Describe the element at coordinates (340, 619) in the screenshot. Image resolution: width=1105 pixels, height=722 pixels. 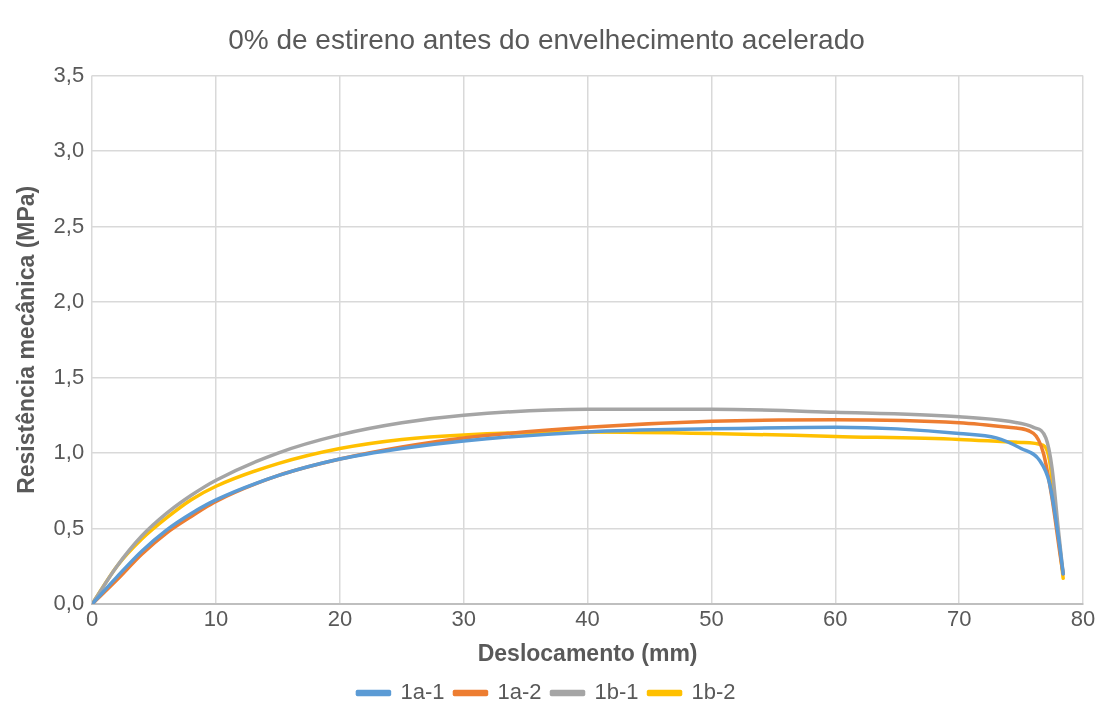
I see `x-tick-label: 20` at that location.